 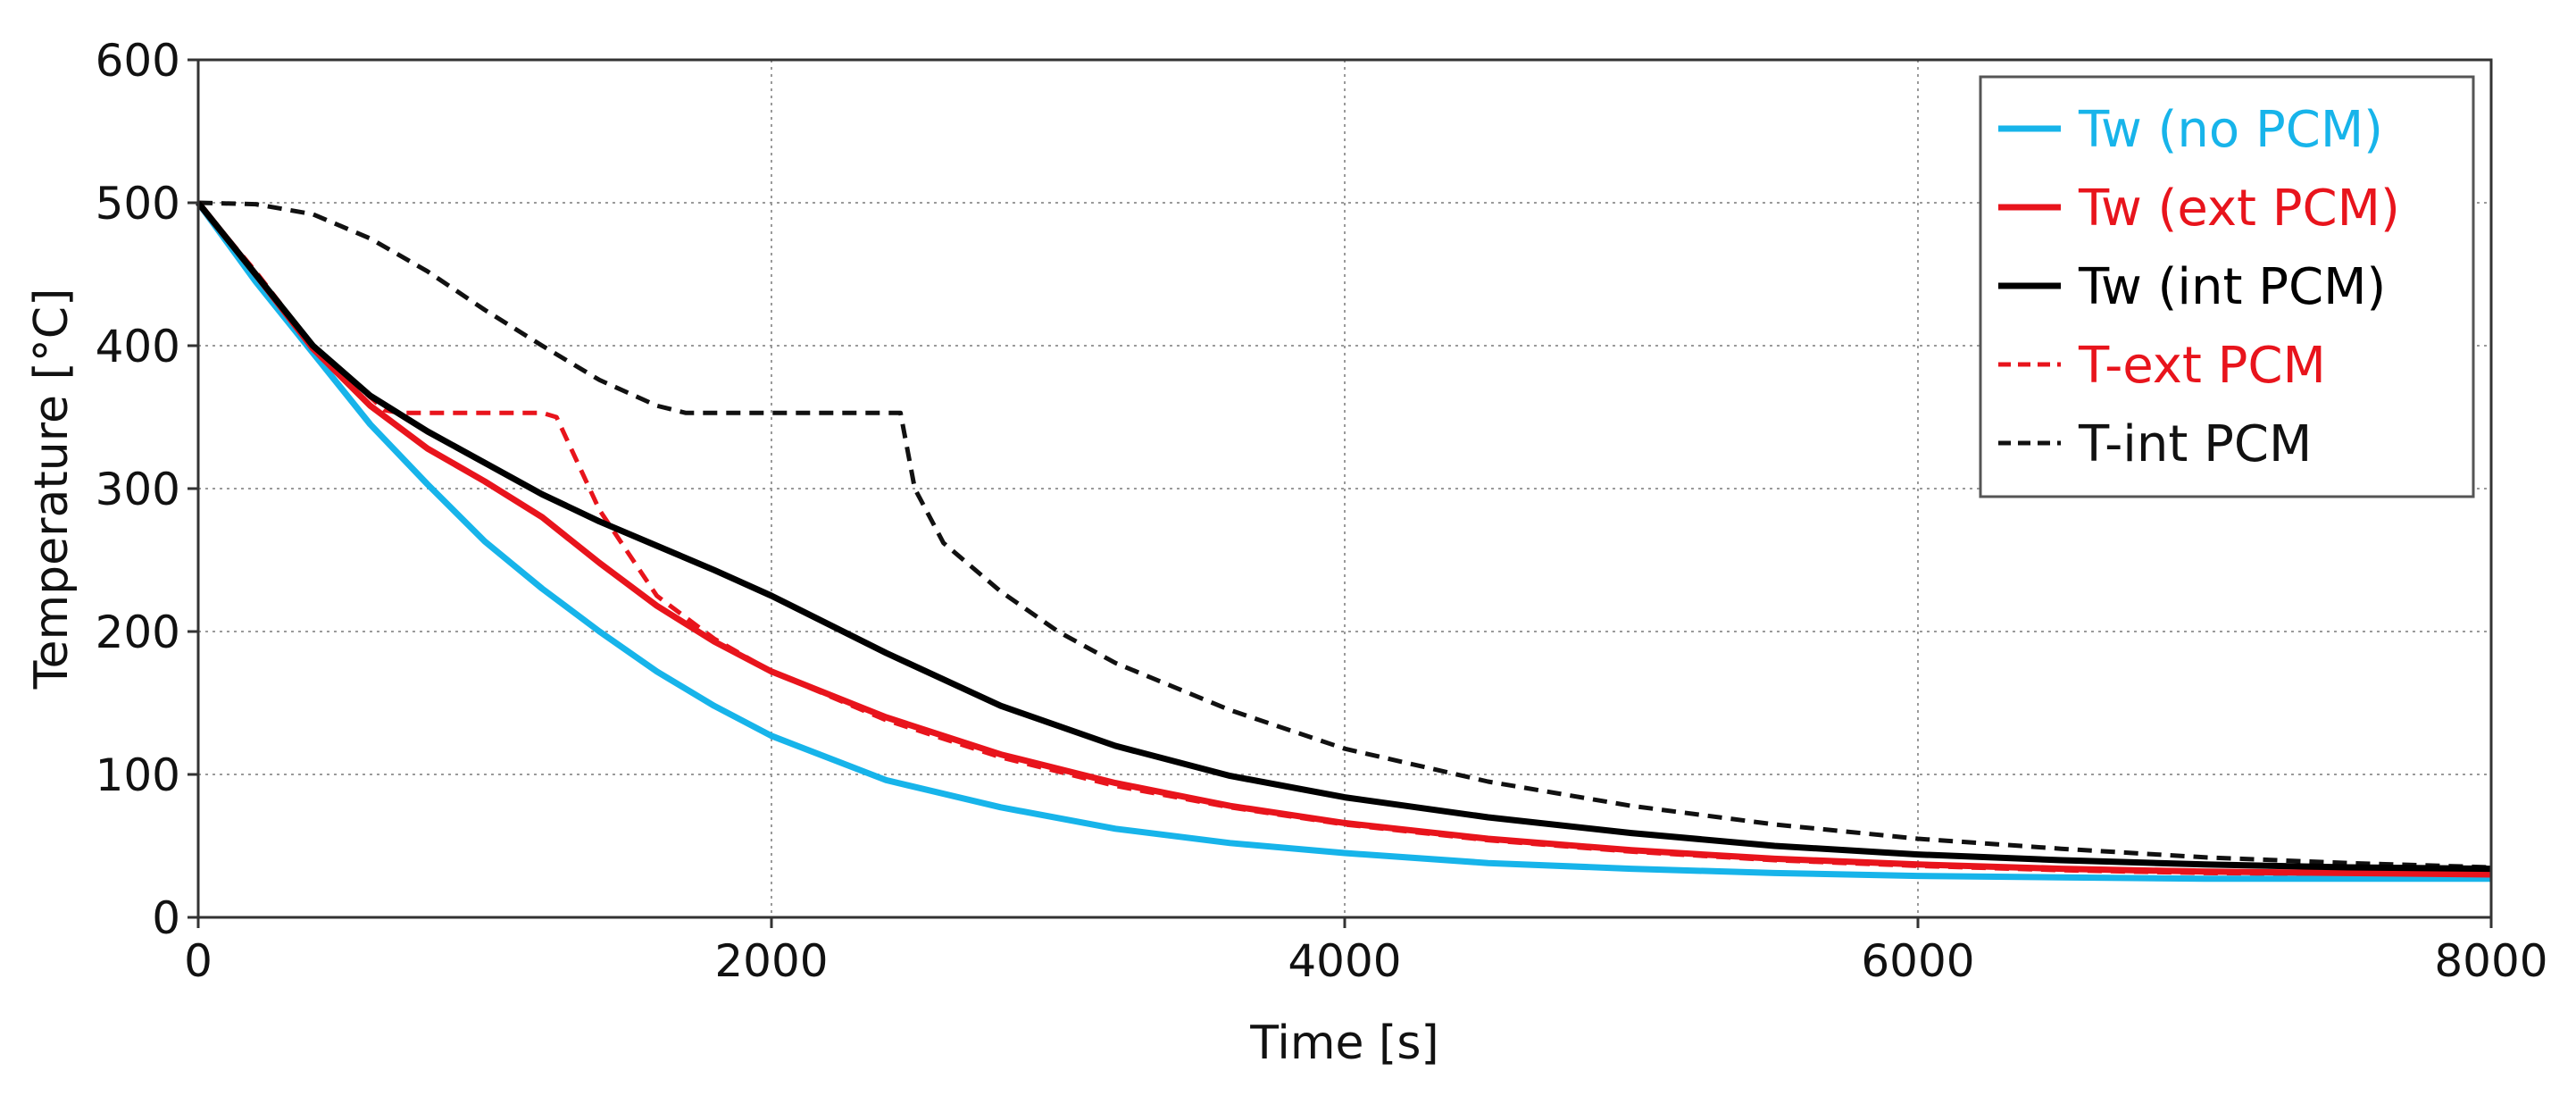 I want to click on x-tick-label: 4000, so click(x=1344, y=961).